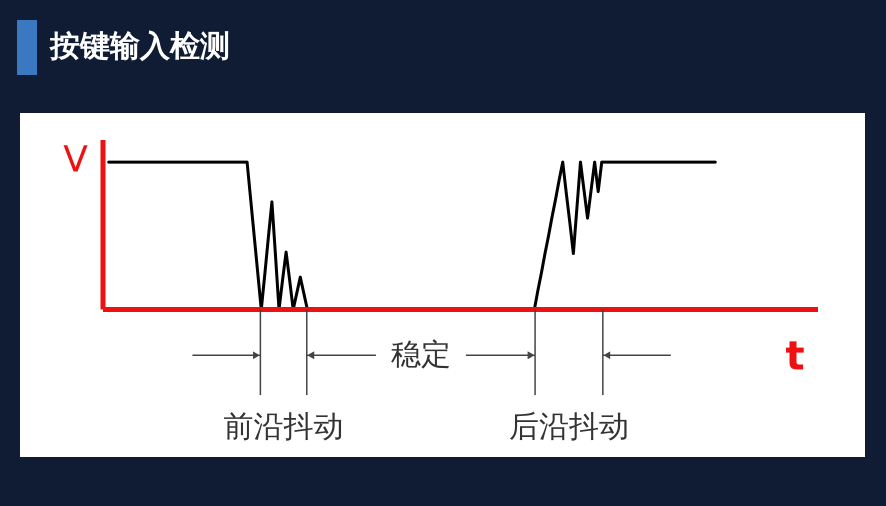 The width and height of the screenshot is (886, 506). I want to click on text: 后沿抖动, so click(568, 427).